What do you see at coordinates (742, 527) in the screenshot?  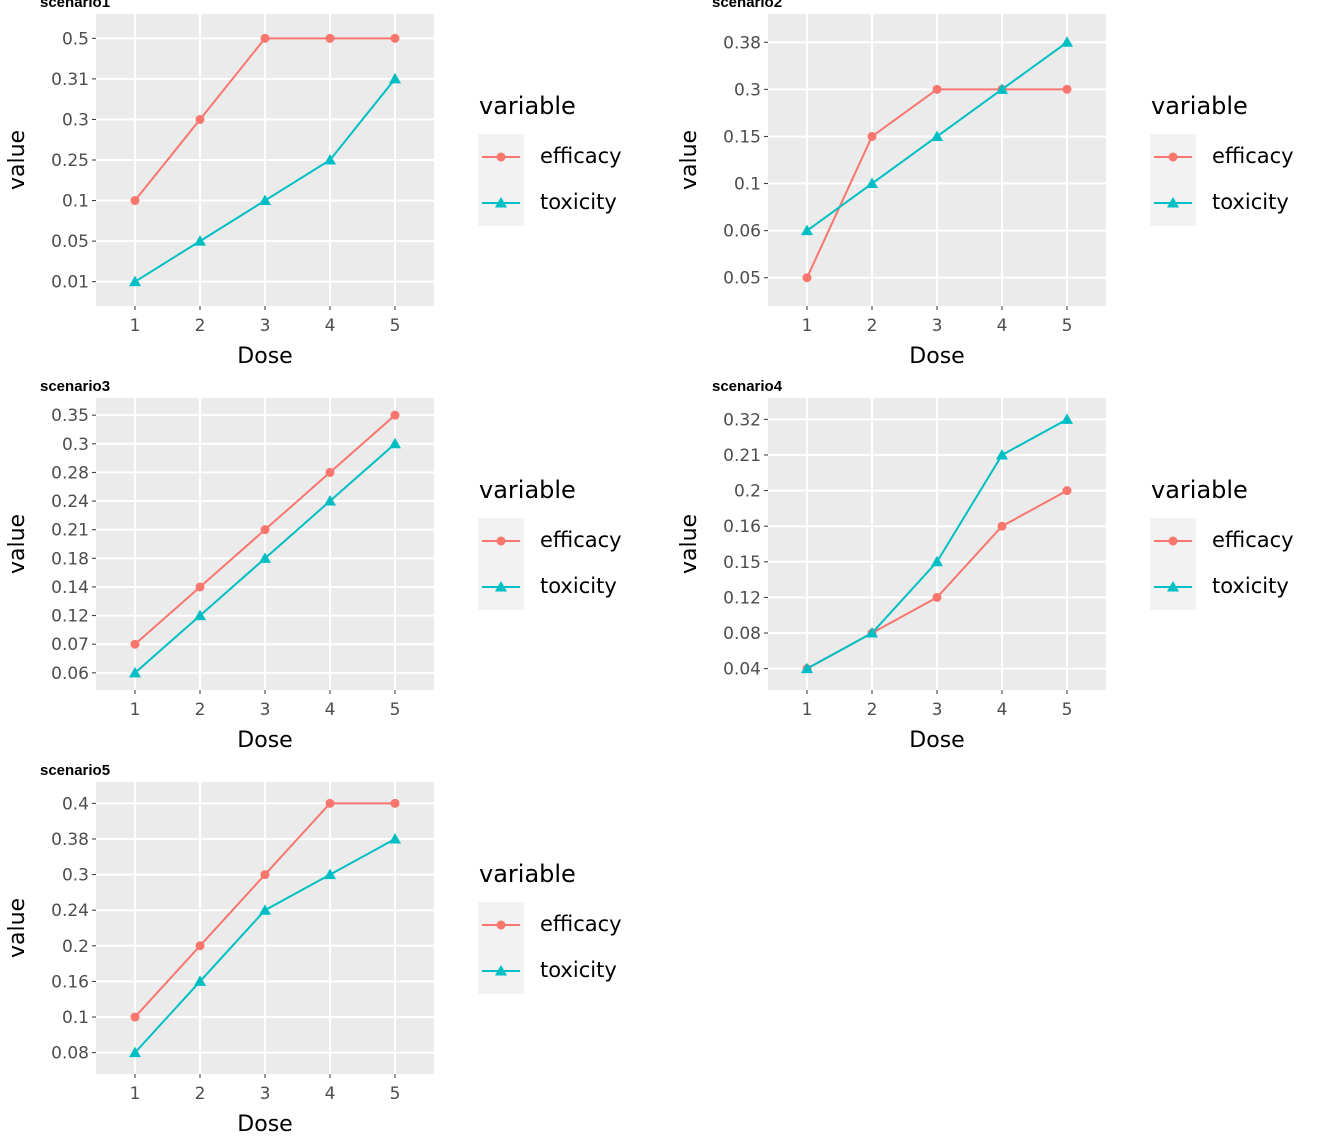 I see `y-tick-label: 0.16` at bounding box center [742, 527].